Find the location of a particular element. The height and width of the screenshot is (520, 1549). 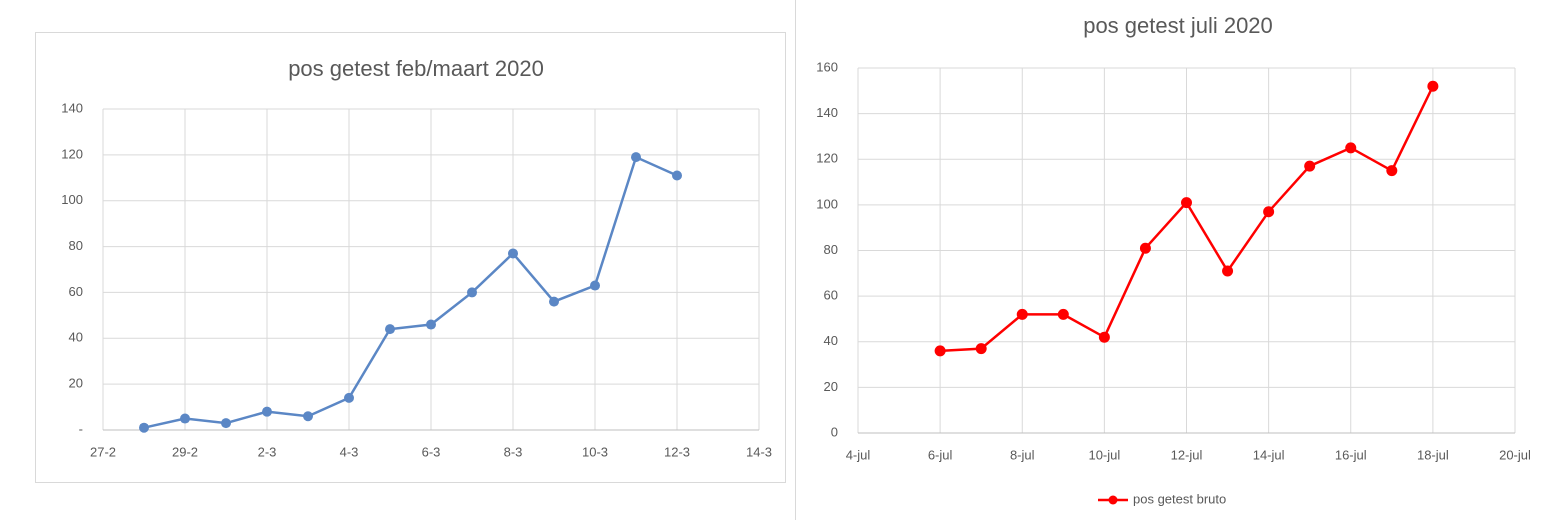

x-tick-label: 16-jul is located at coordinates (1351, 454).